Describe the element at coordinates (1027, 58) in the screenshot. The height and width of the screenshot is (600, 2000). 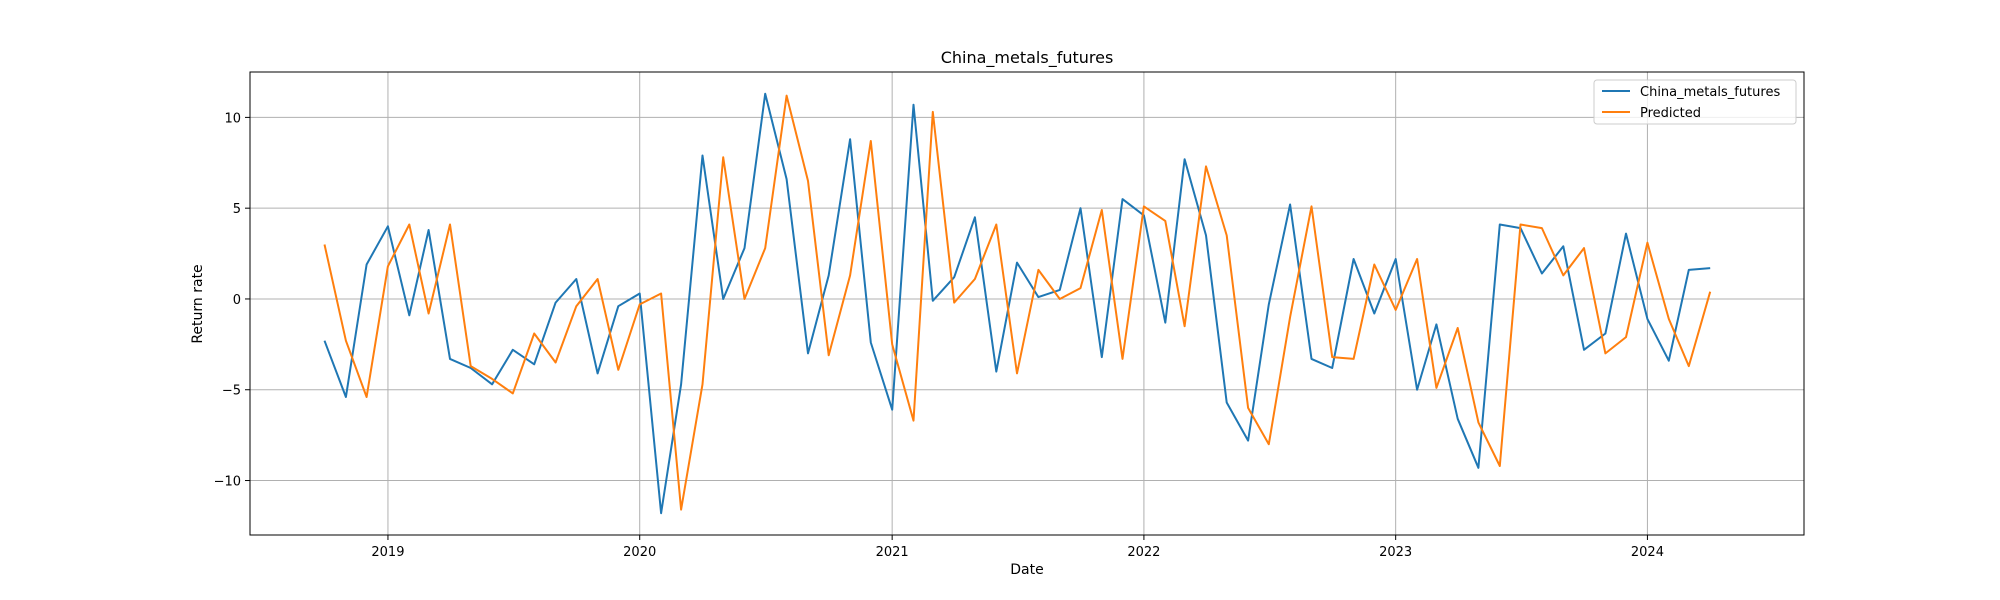
I see `chart-title: China_metals_futures` at that location.